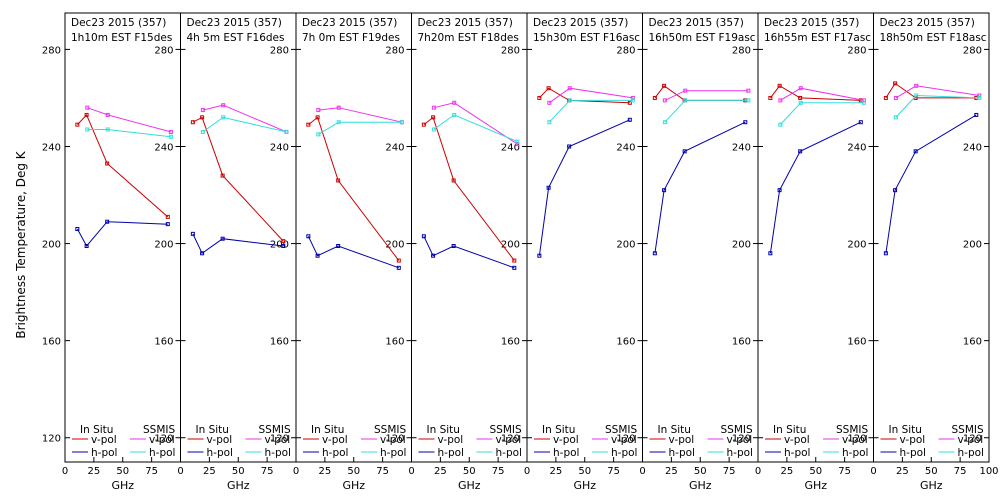 The image size is (1000, 500). What do you see at coordinates (468, 38) in the screenshot?
I see `panel-subtitle: 7h20m EST F18des` at bounding box center [468, 38].